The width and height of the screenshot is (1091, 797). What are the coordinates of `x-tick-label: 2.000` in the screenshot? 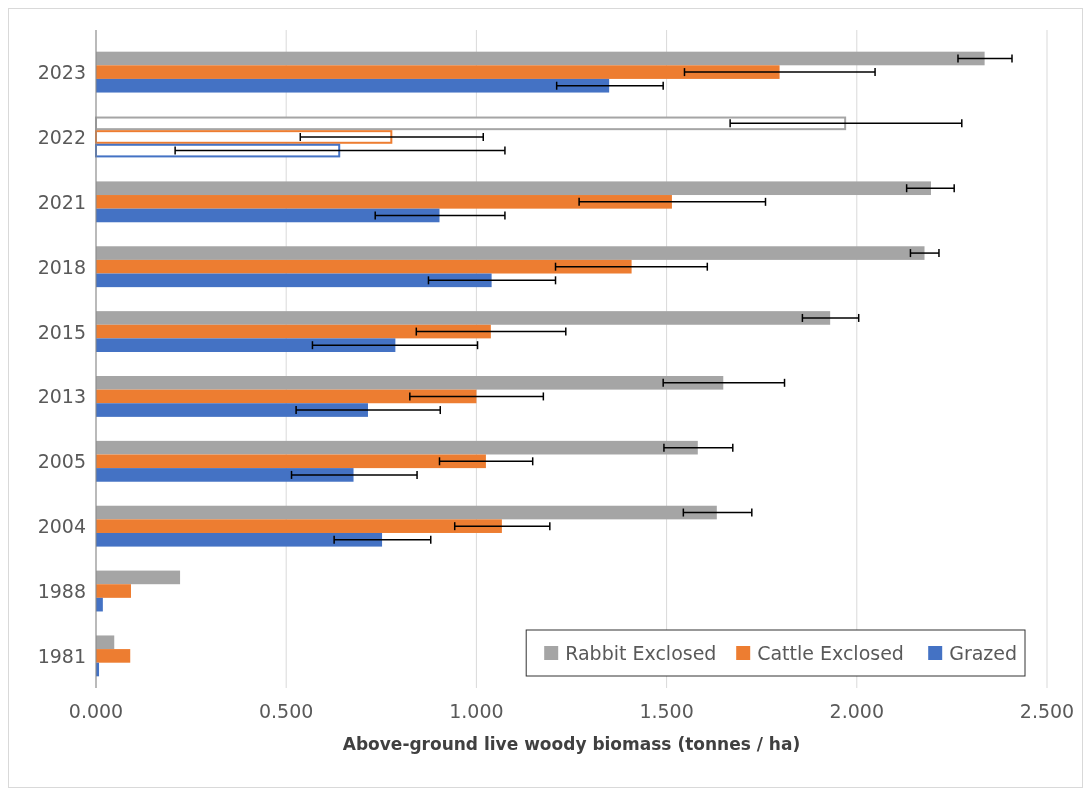 It's located at (856, 711).